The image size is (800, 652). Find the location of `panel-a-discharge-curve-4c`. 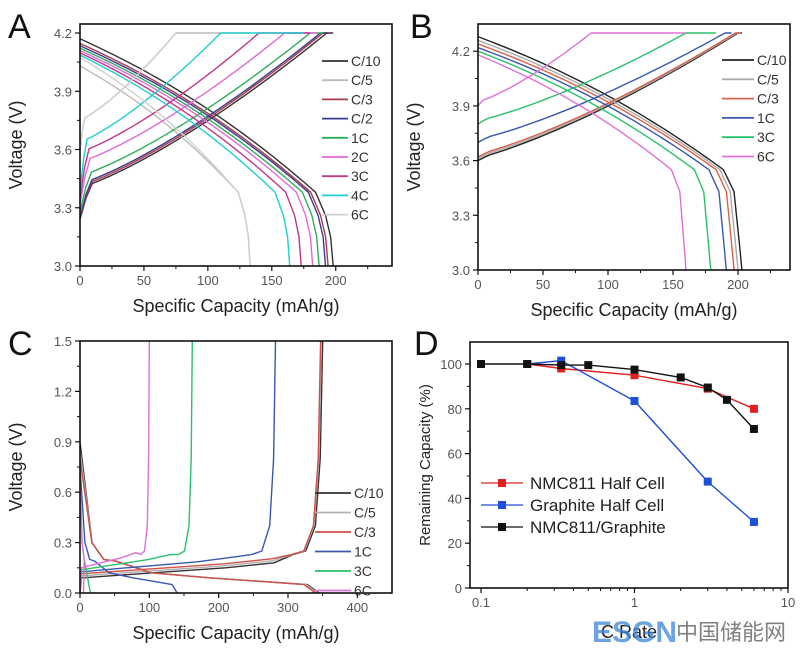

panel-a-discharge-curve-4c is located at coordinates (185, 160).